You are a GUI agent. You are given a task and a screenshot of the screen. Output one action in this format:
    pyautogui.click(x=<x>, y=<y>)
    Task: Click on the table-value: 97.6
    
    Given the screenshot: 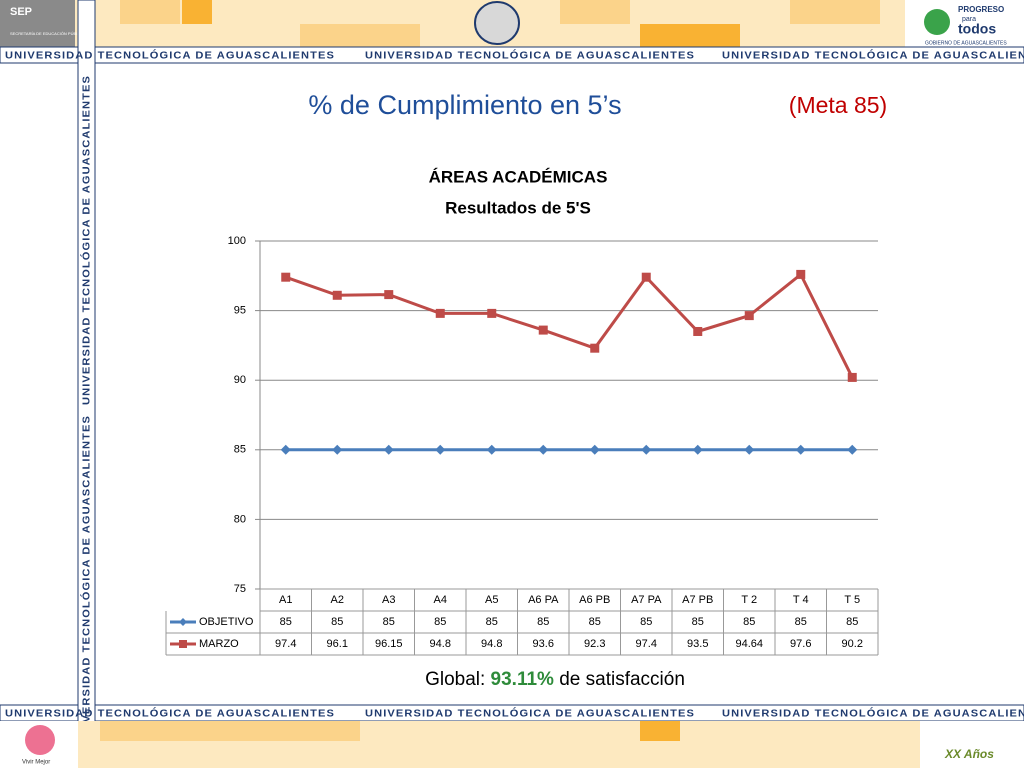 What is the action you would take?
    pyautogui.click(x=800, y=644)
    